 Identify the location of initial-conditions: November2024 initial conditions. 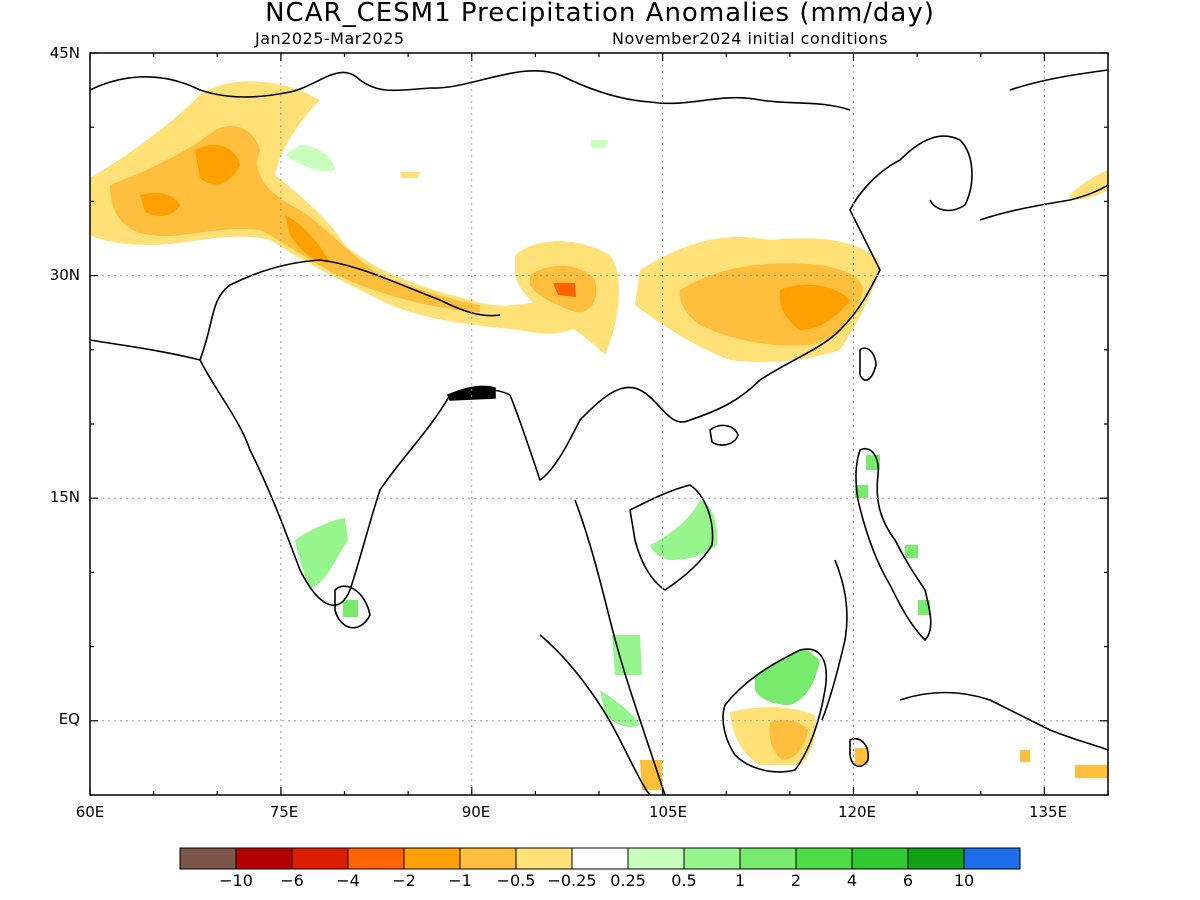
(750, 38).